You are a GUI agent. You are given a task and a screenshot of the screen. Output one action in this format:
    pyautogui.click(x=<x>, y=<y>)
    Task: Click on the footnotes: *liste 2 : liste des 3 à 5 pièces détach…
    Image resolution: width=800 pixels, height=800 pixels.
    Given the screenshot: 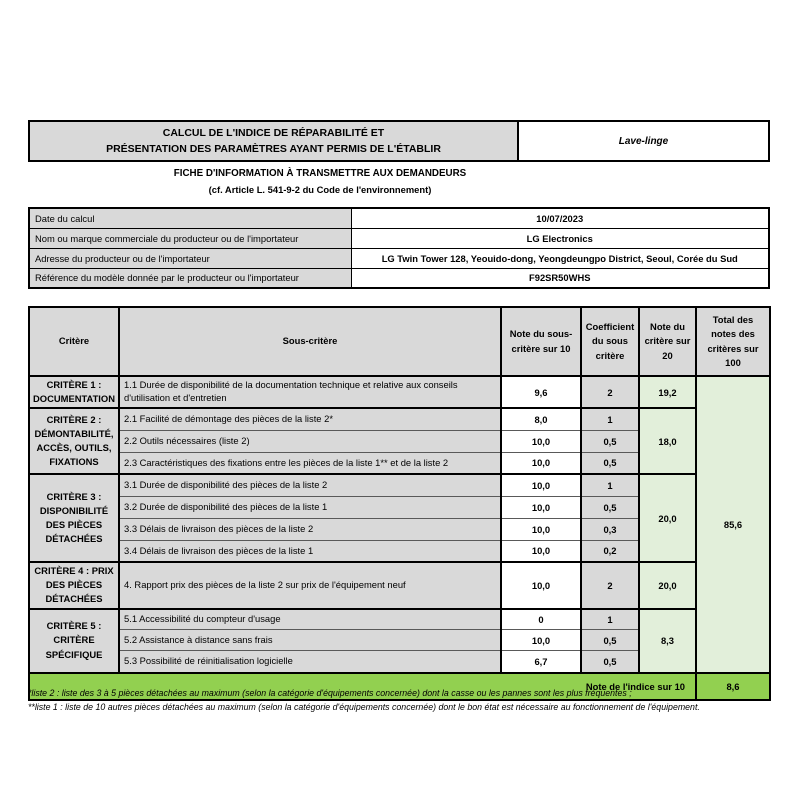 What is the action you would take?
    pyautogui.click(x=401, y=700)
    